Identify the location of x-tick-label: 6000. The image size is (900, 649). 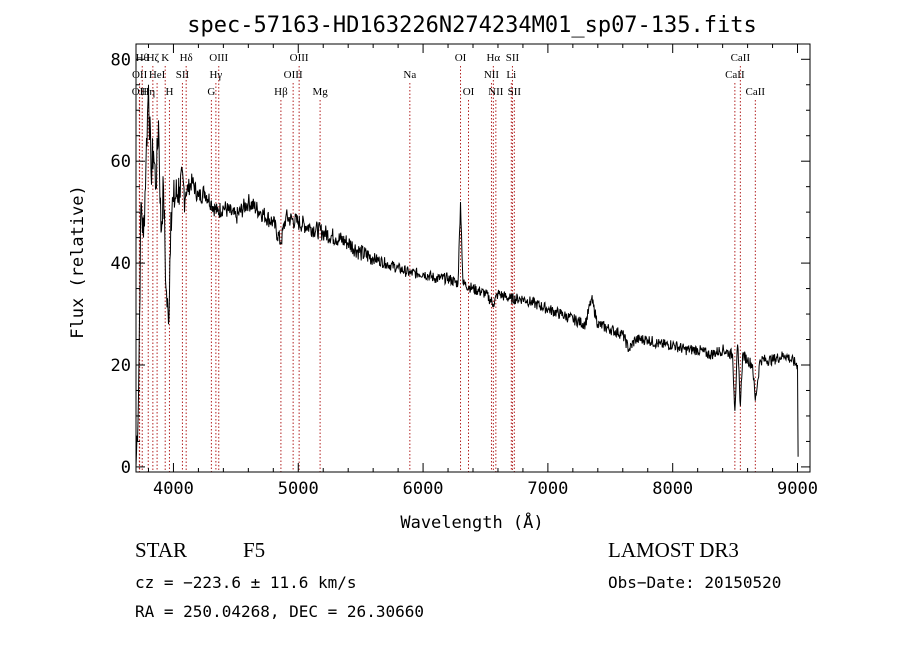
(423, 489).